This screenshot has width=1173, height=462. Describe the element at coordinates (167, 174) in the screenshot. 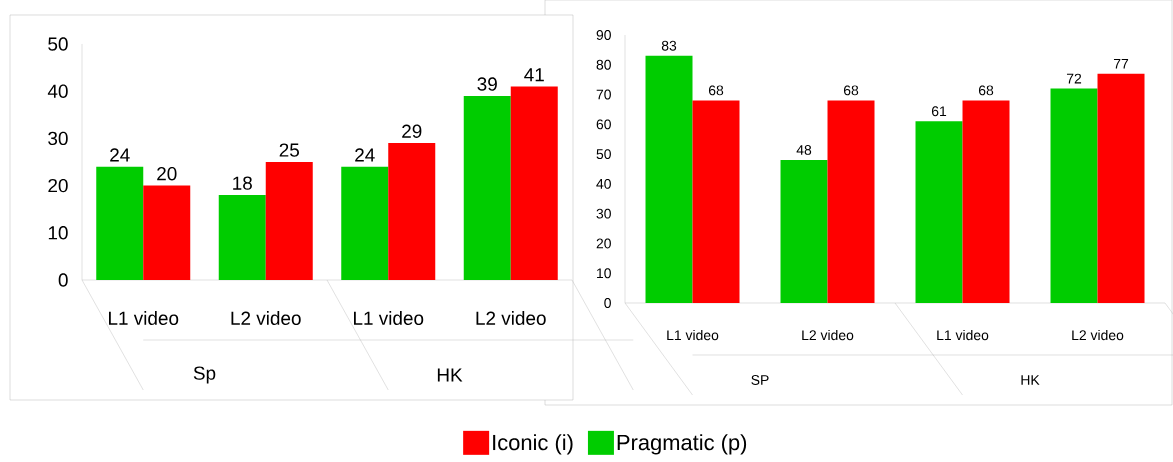

I see `data-label: 20` at that location.